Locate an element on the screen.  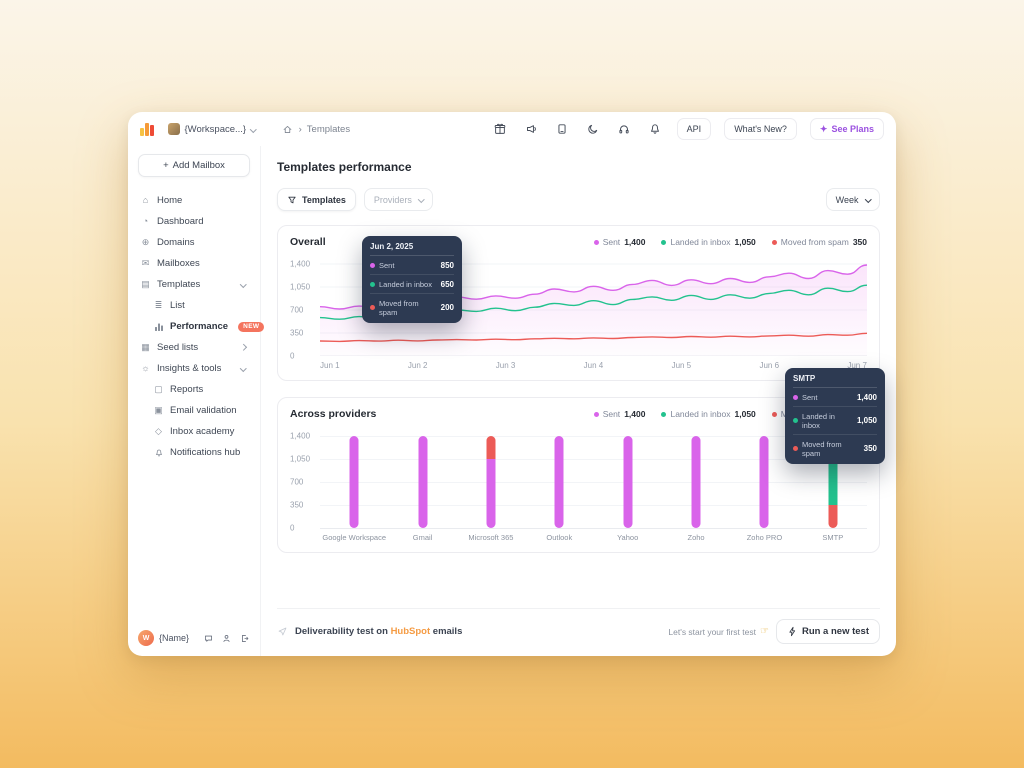
bar-yahoo is located at coordinates (628, 478).